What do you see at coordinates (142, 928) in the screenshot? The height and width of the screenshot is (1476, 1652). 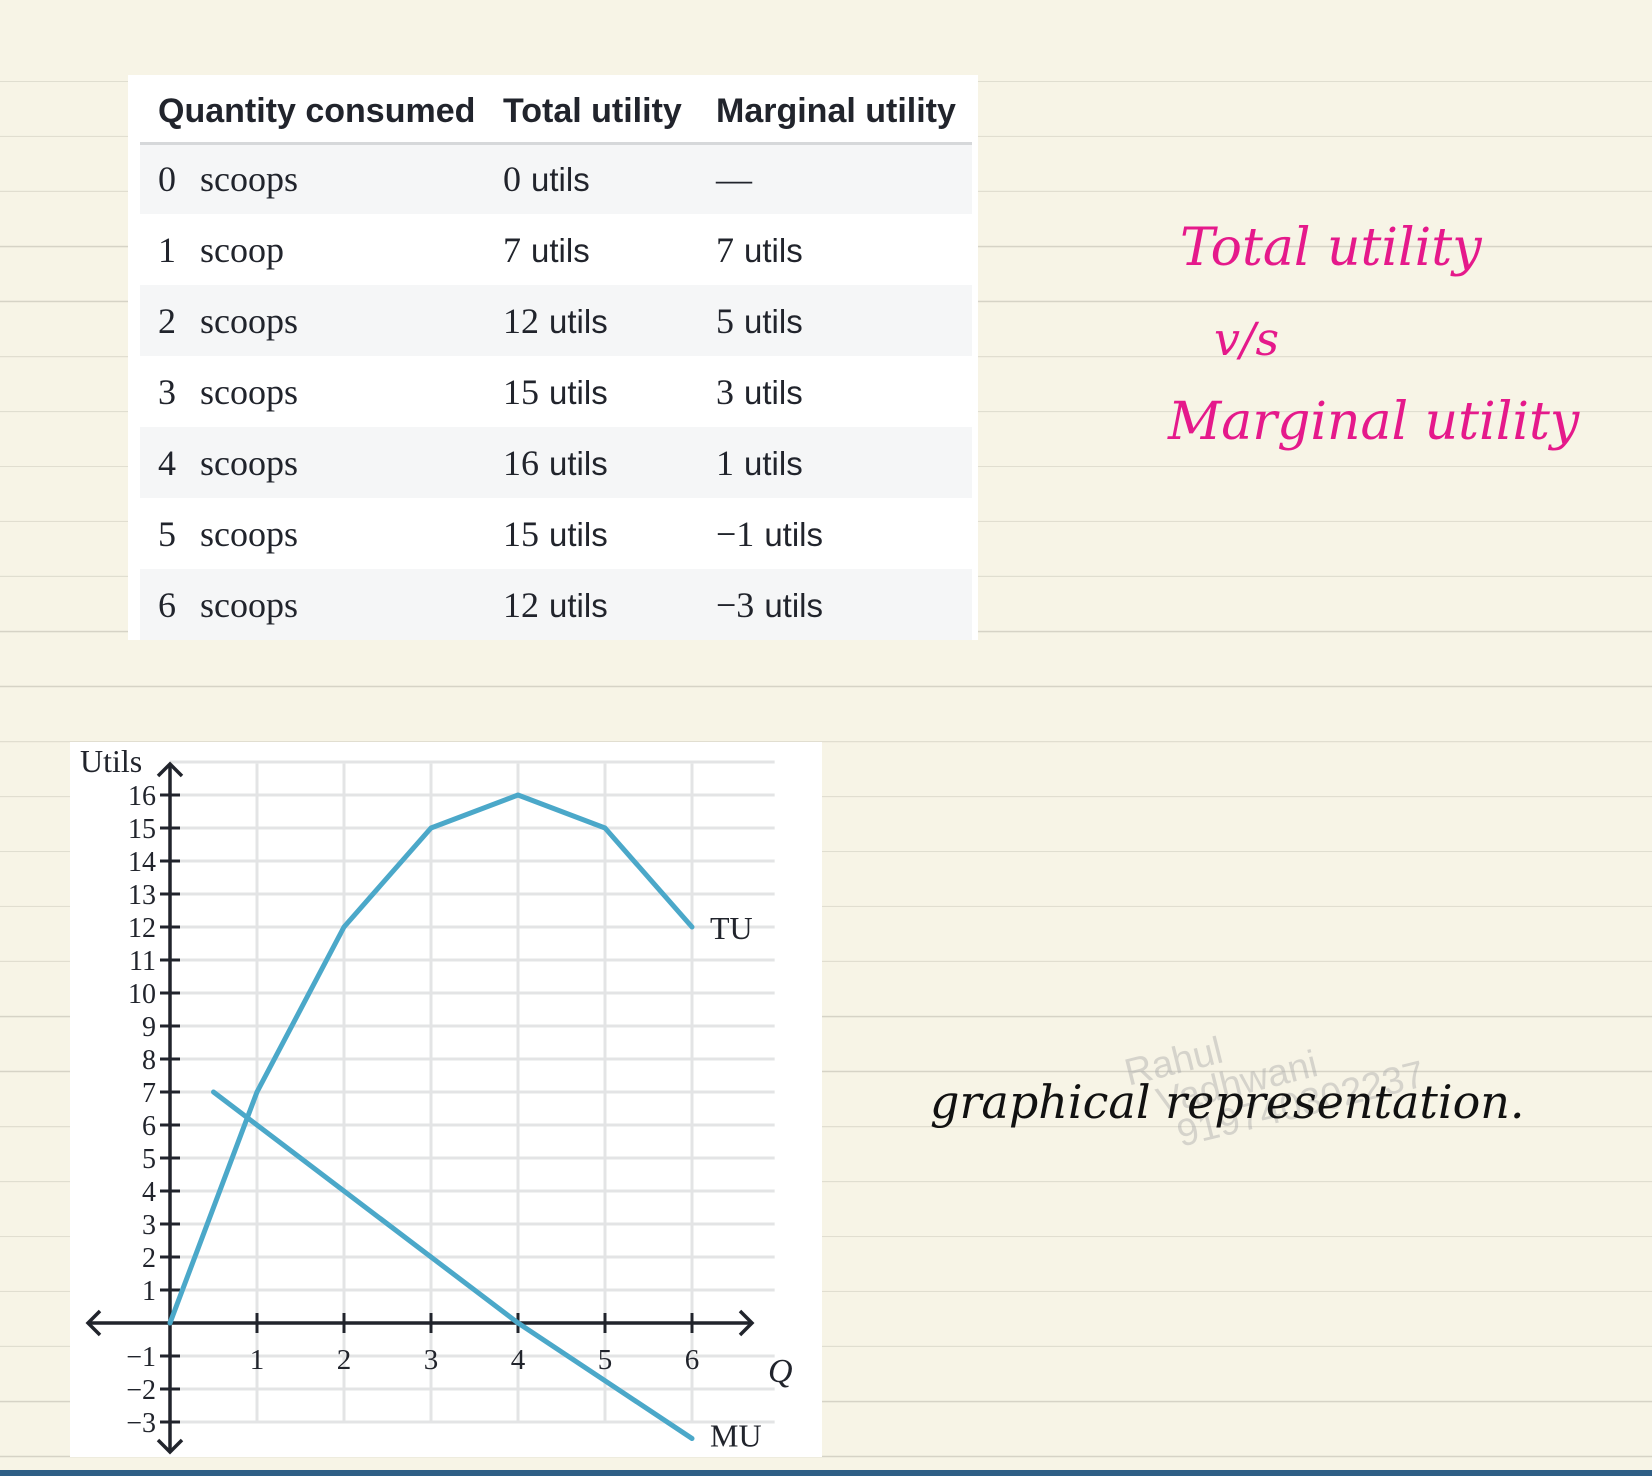 I see `y-tick-label: 12` at bounding box center [142, 928].